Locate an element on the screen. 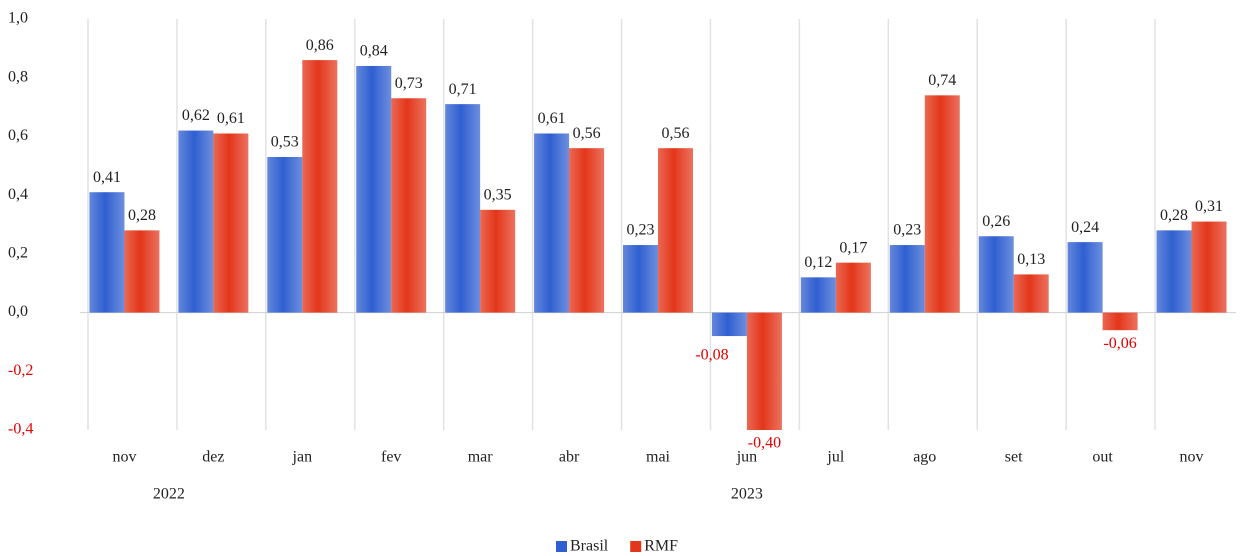 This screenshot has height=556, width=1244. data-label: 0,71 is located at coordinates (463, 89).